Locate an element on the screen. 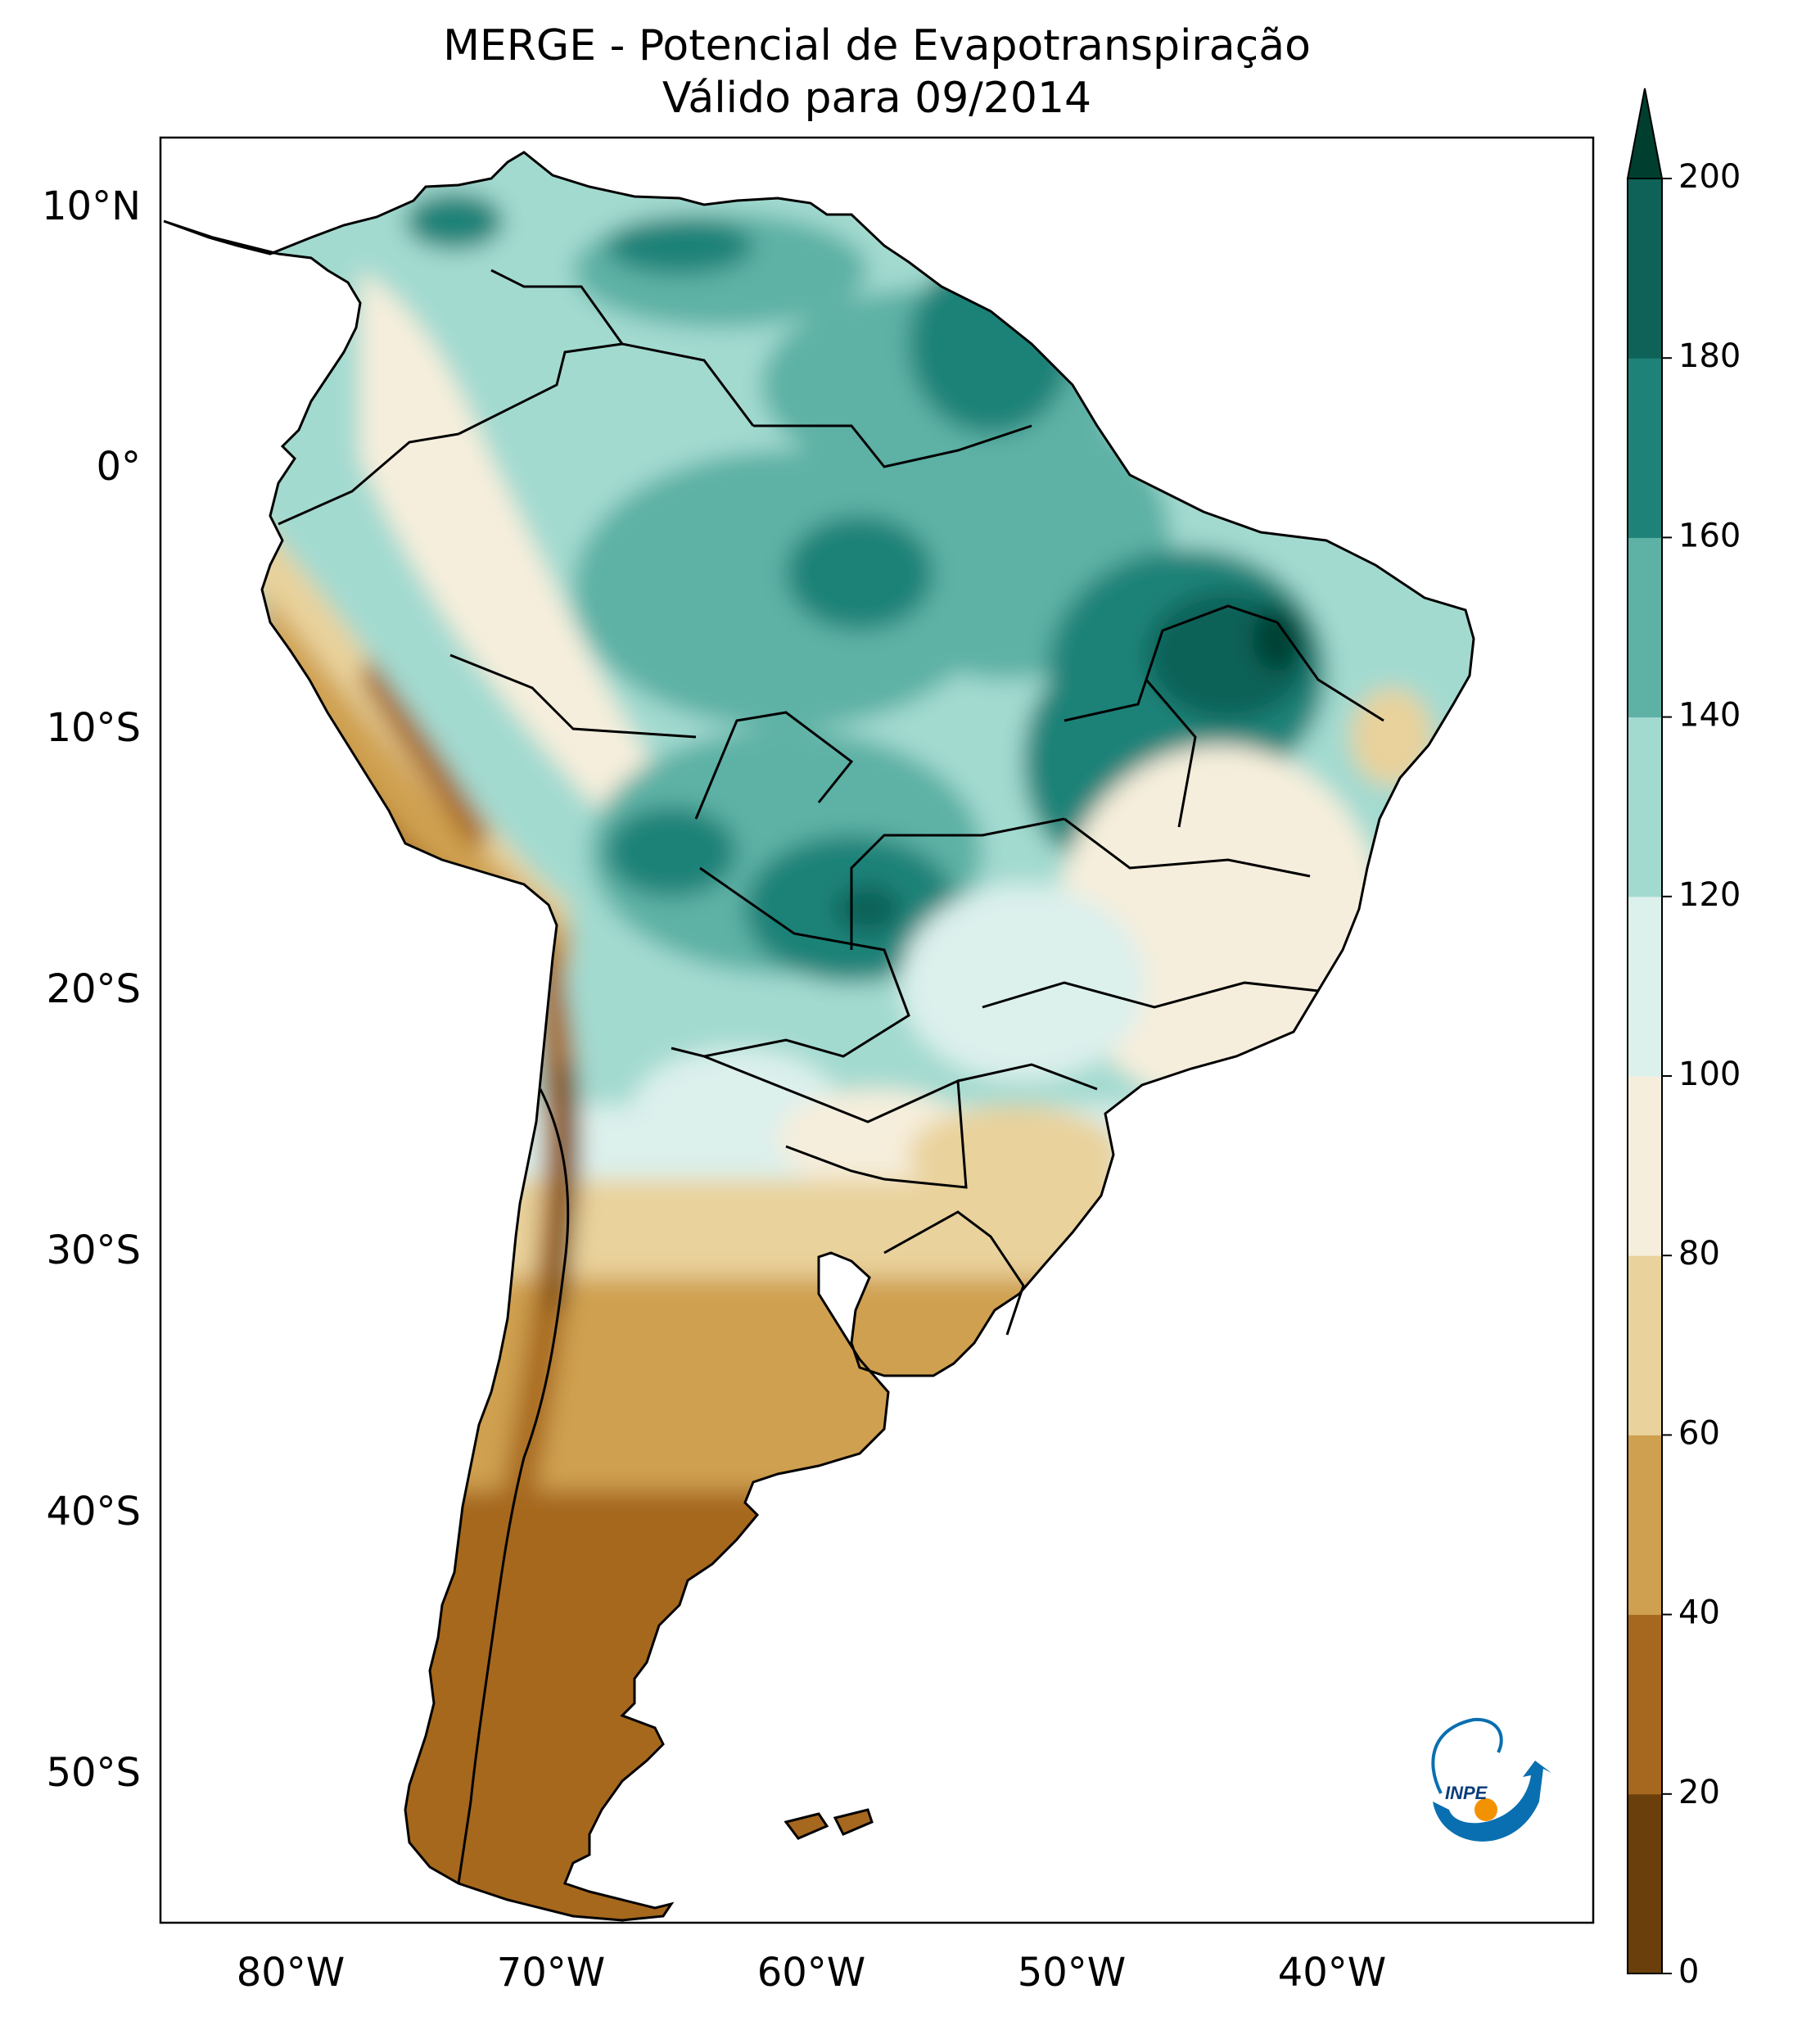  border-paraguay is located at coordinates (835, 1122).